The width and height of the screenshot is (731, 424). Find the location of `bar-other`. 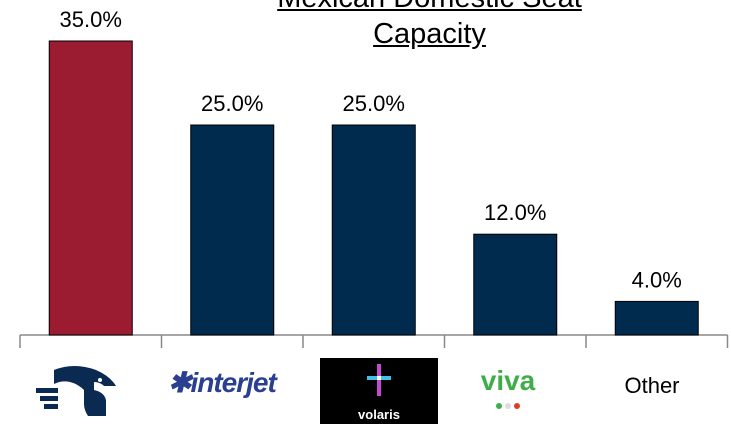

bar-other is located at coordinates (656, 318).